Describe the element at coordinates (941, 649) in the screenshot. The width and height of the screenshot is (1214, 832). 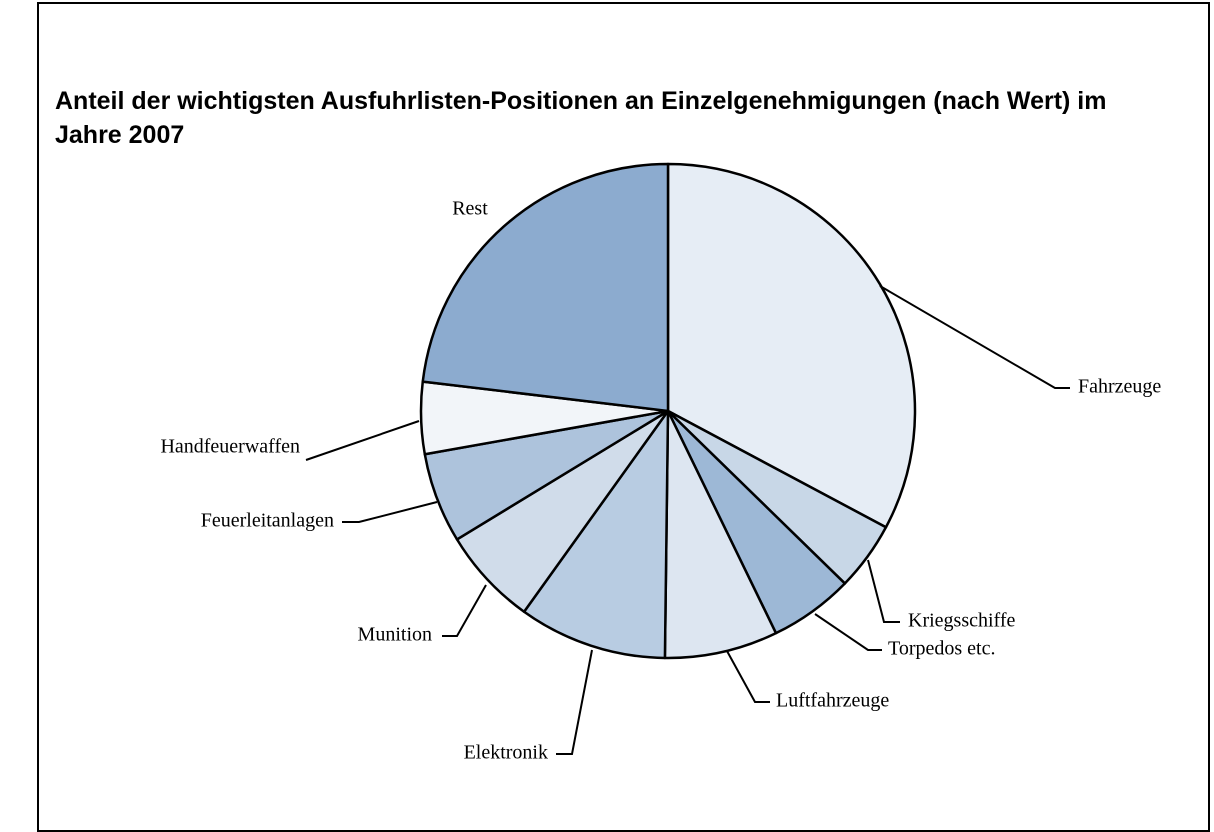
I see `slice-label: Torpedos etc.` at that location.